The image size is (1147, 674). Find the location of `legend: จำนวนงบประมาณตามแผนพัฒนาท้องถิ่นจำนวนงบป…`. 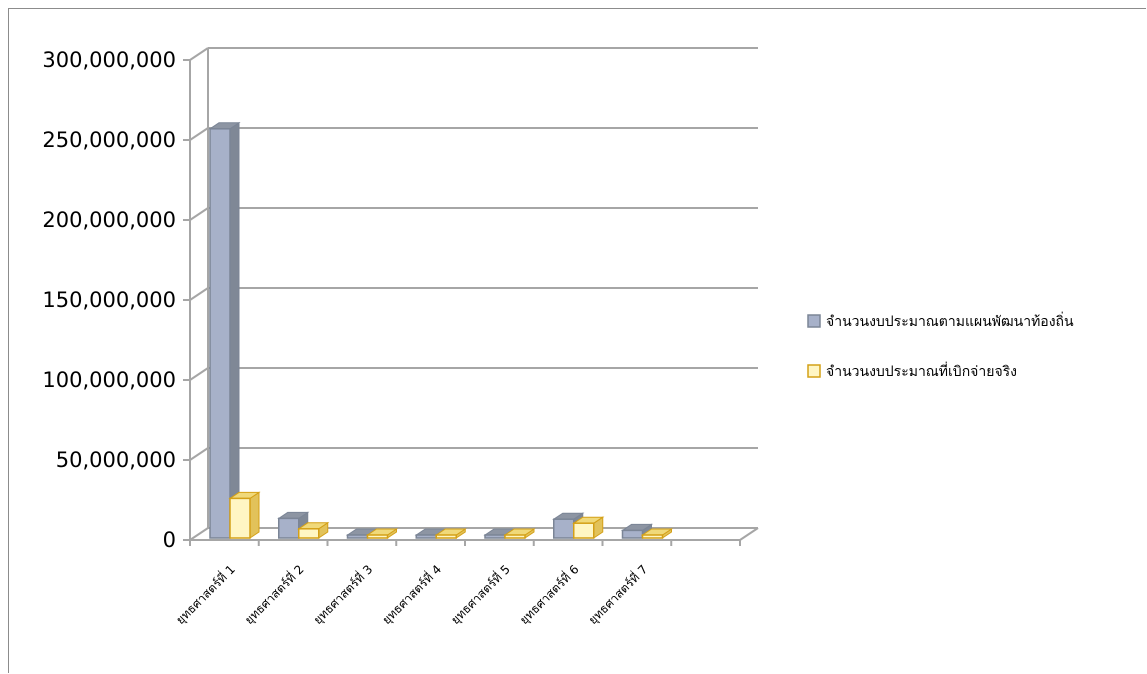

legend: จำนวนงบประมาณตามแผนพัฒนาท้องถิ่นจำนวนงบป… is located at coordinates (940, 346).